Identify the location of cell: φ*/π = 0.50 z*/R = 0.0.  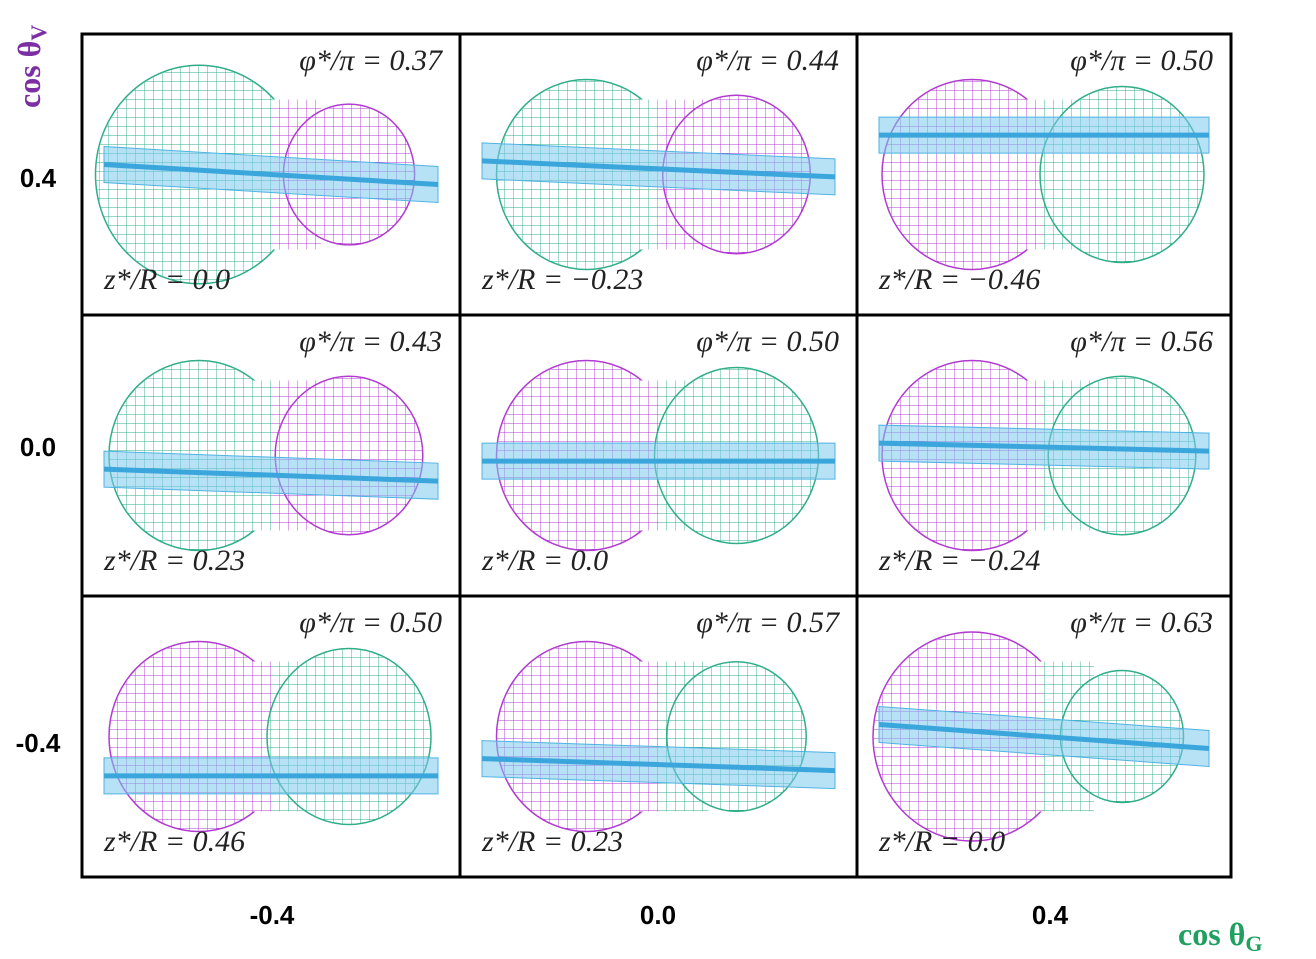
(660, 451).